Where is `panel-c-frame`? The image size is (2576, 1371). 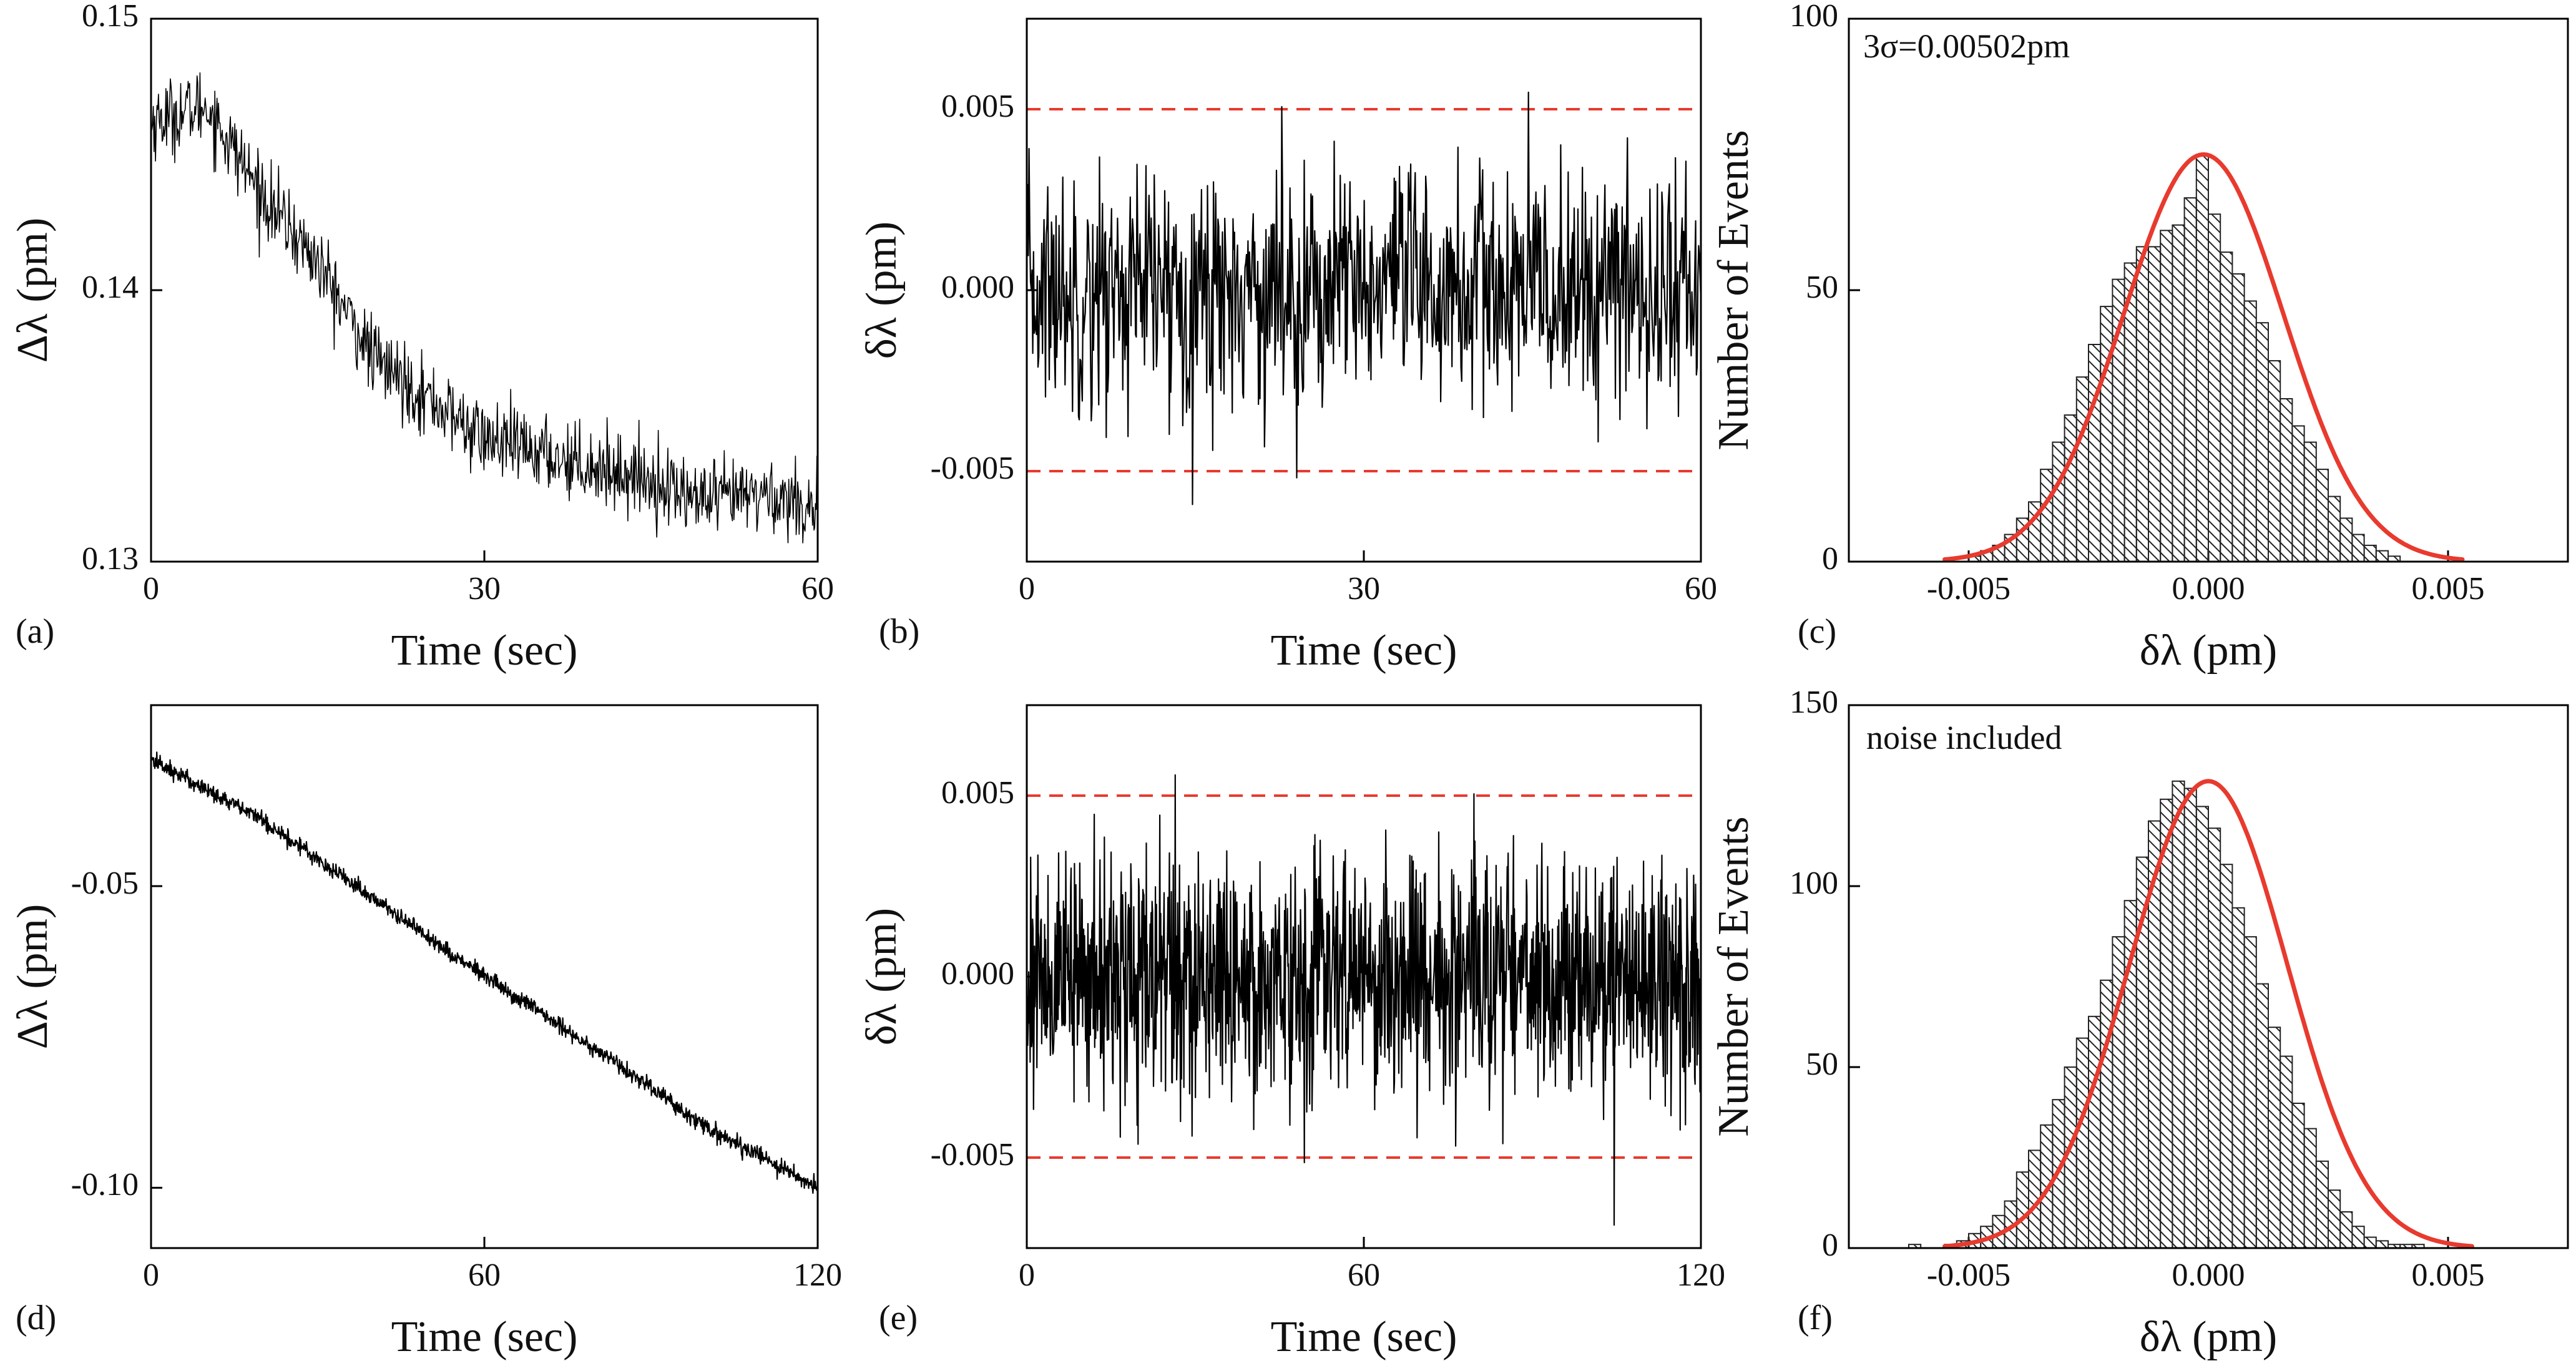
panel-c-frame is located at coordinates (2208, 290).